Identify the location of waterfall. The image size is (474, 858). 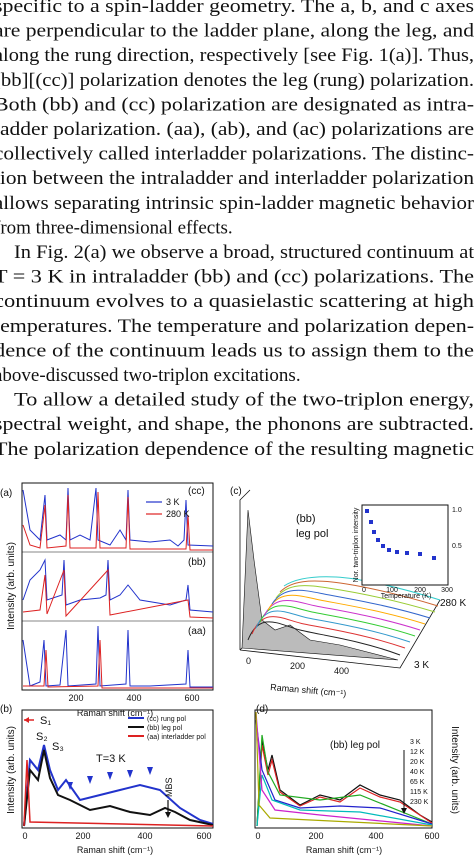
(344, 616).